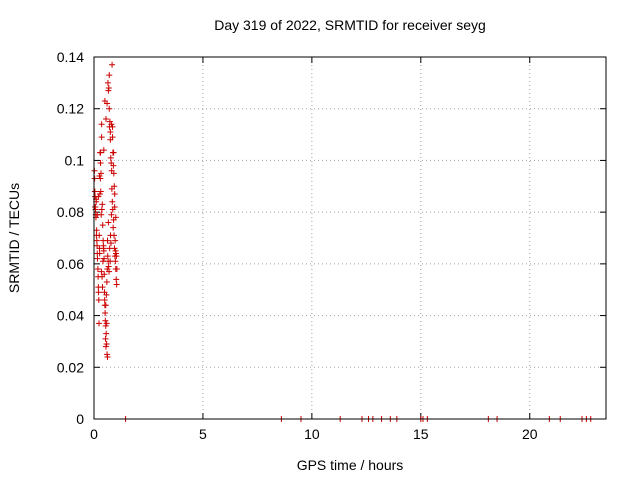 This screenshot has height=480, width=640. Describe the element at coordinates (530, 434) in the screenshot. I see `x-tick-label: 20` at that location.